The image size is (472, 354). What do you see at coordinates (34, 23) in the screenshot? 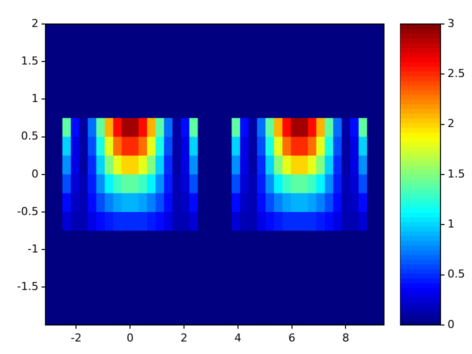
I see `y-tick-label: 2` at bounding box center [34, 23].